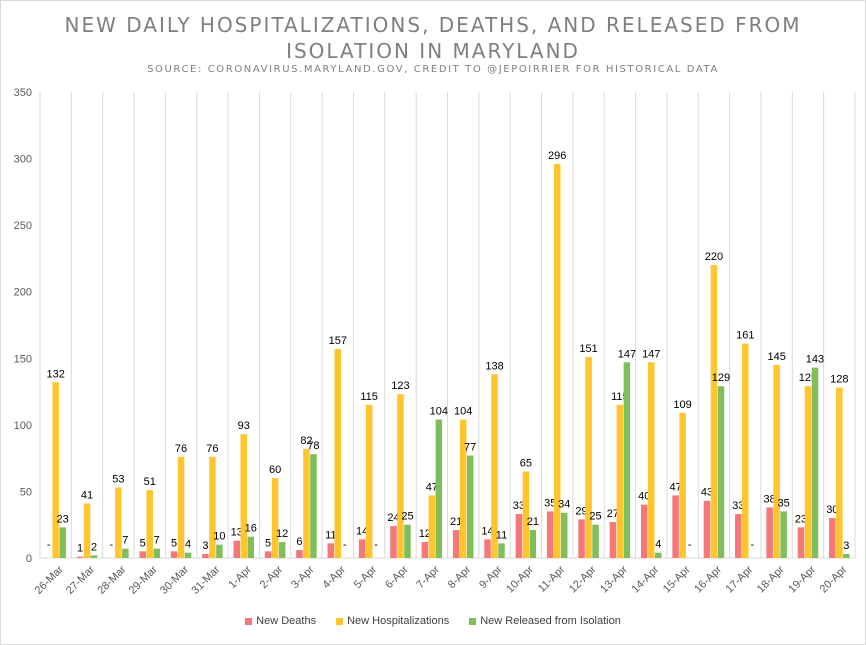 The height and width of the screenshot is (645, 866). Describe the element at coordinates (29, 559) in the screenshot. I see `y-tick-label: 0` at that location.